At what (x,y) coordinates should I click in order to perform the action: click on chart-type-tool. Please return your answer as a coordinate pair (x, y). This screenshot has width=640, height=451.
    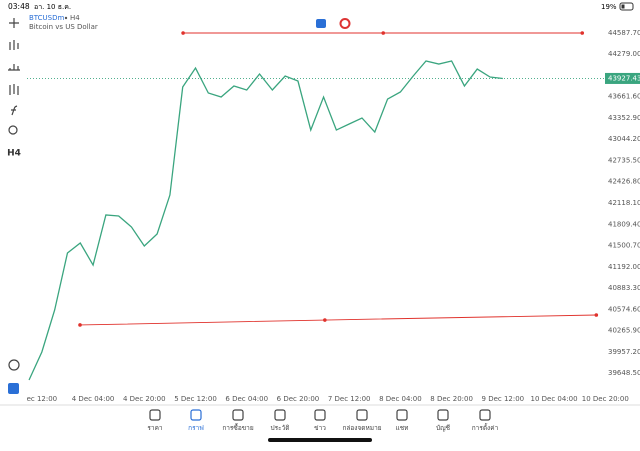
    Looking at the image, I should click on (14, 45).